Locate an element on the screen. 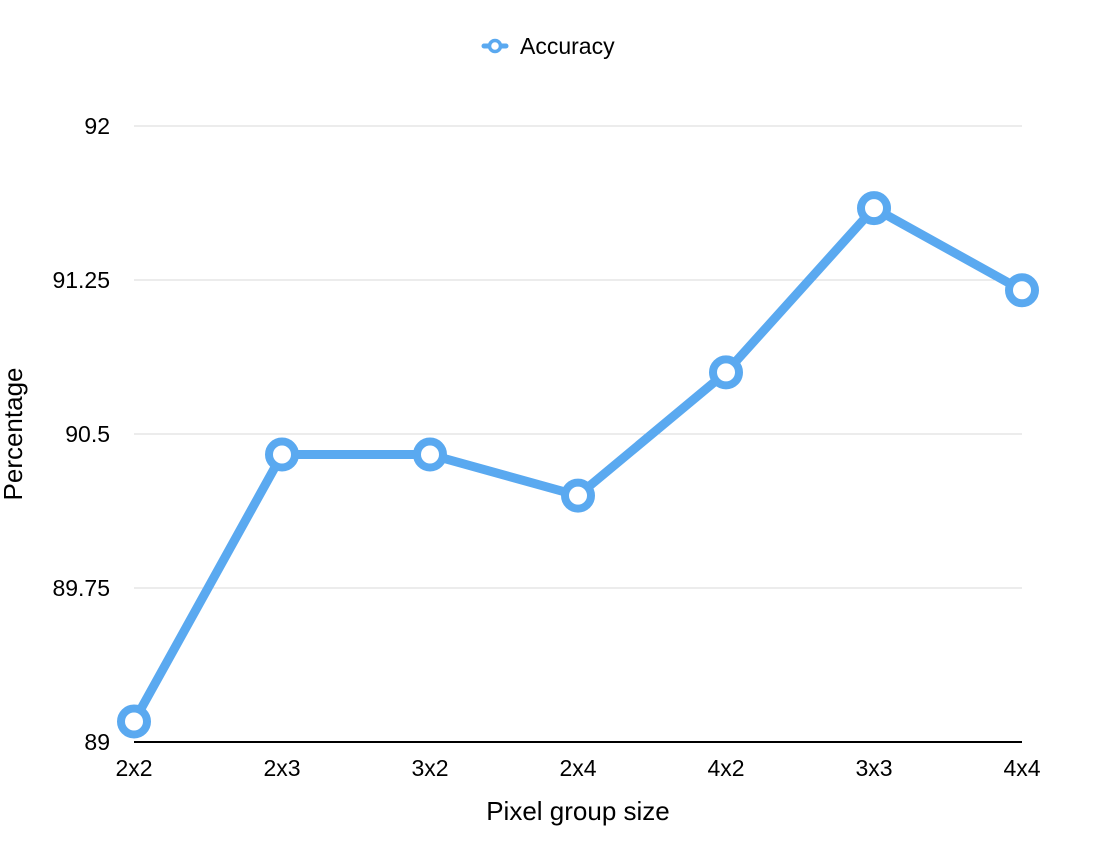 Image resolution: width=1100 pixels, height=845 pixels. x-axis-title: Pixel group size is located at coordinates (578, 811).